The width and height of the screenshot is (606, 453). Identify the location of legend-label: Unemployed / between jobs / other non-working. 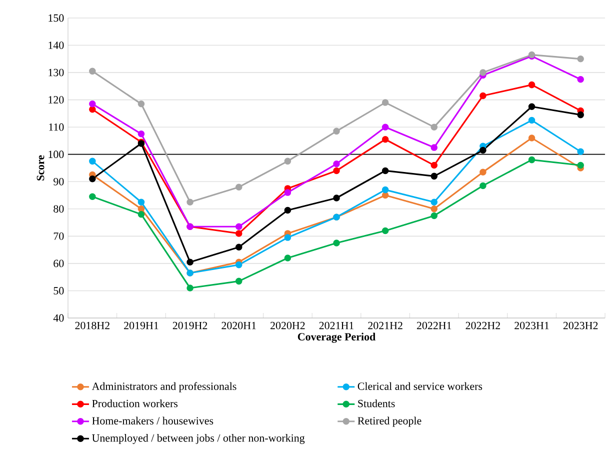
(198, 439).